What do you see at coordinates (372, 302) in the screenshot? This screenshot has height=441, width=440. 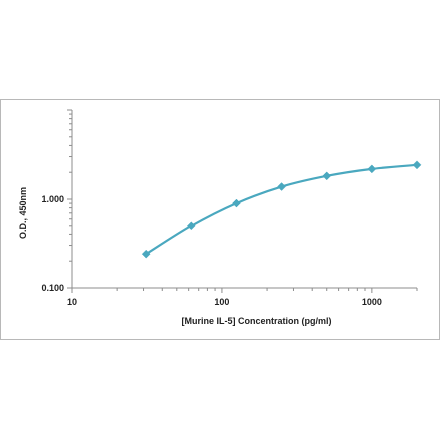 I see `x-tick-label: 1000` at bounding box center [372, 302].